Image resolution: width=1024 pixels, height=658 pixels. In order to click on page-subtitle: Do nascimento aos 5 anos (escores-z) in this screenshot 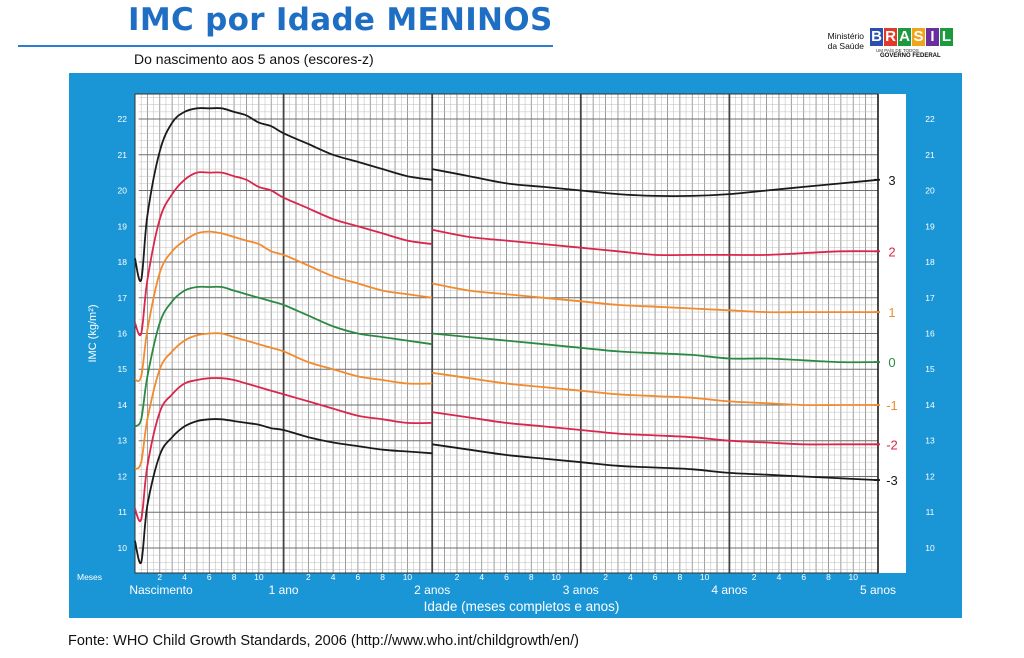, I will do `click(254, 59)`.